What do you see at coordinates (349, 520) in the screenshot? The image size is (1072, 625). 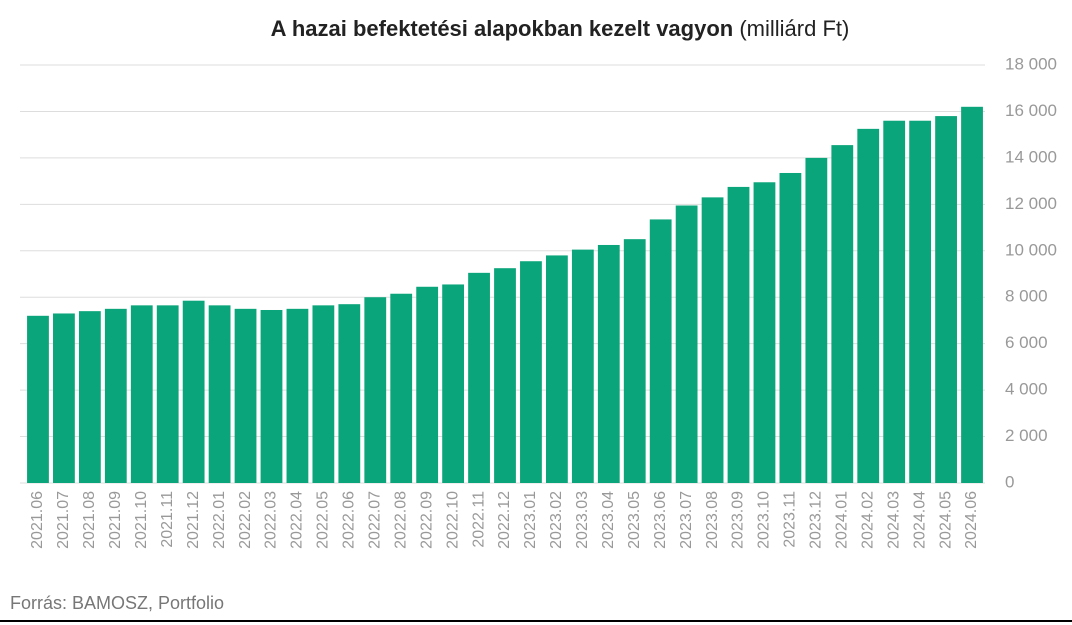 I see `x-tick-label: 2022.06` at bounding box center [349, 520].